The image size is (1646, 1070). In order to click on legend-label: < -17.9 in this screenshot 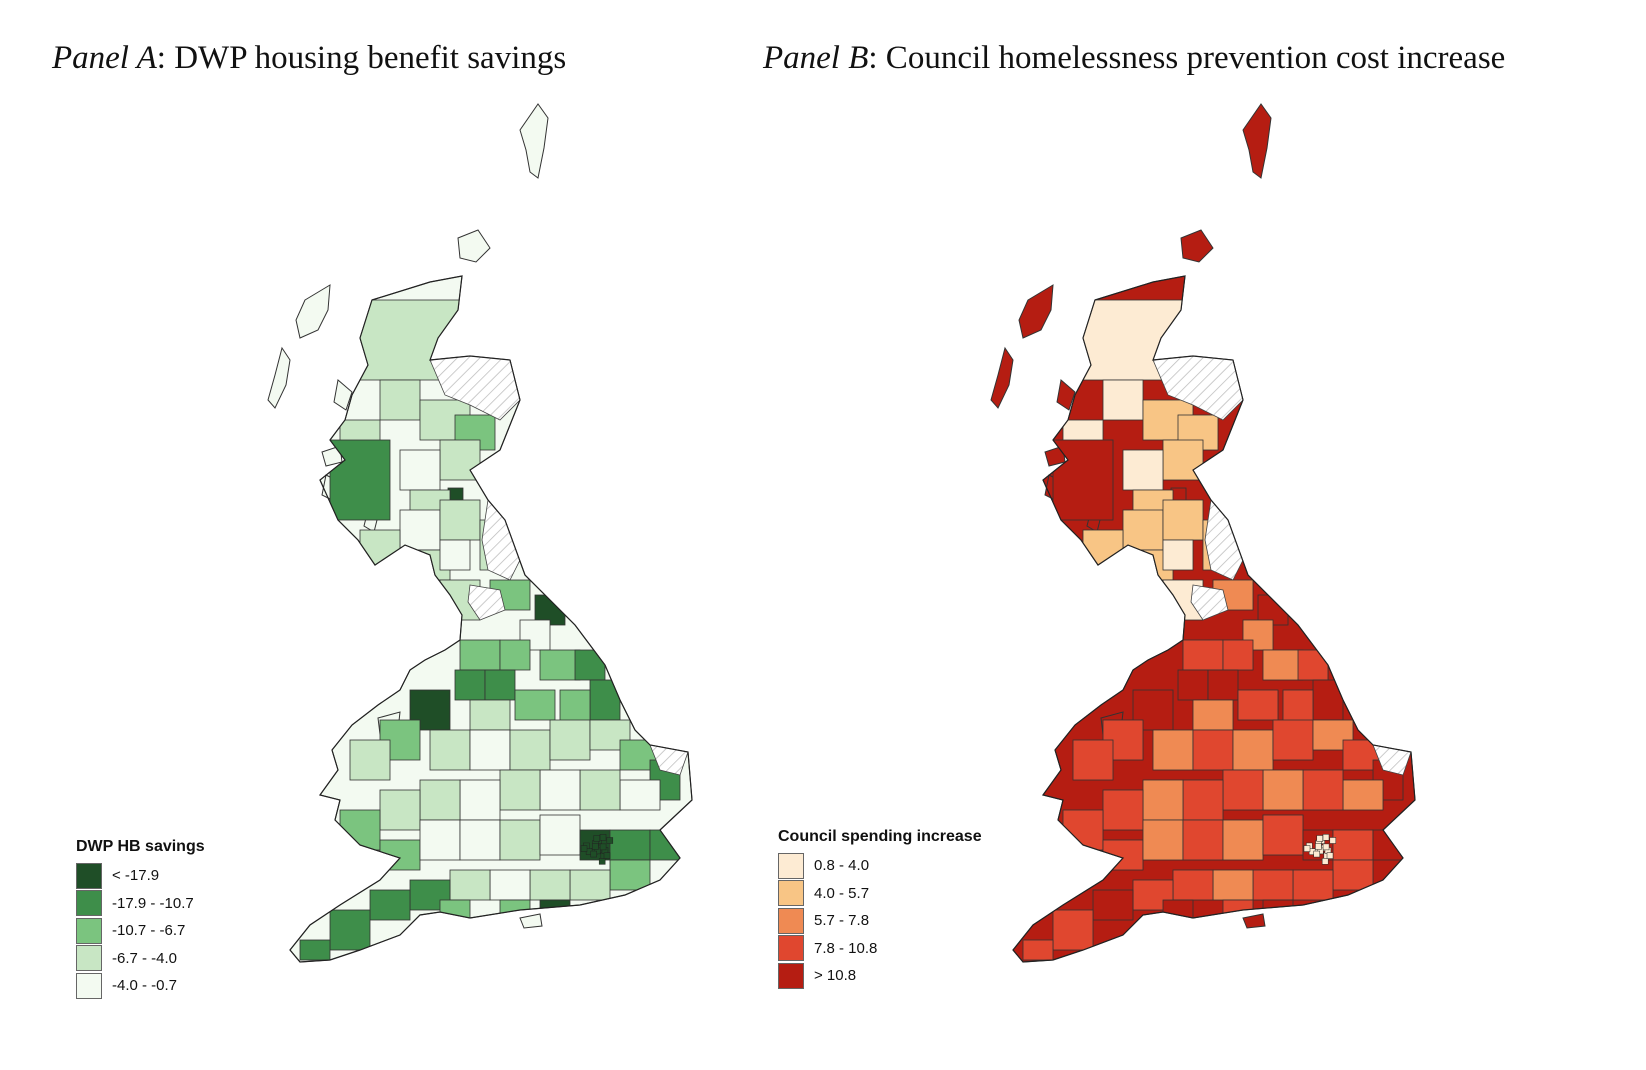, I will do `click(136, 876)`.